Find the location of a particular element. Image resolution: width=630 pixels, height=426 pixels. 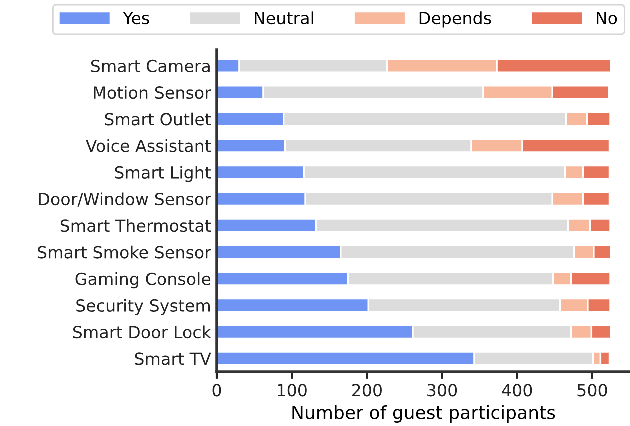

y-tick-label: Smart Door Lock is located at coordinates (142, 332).